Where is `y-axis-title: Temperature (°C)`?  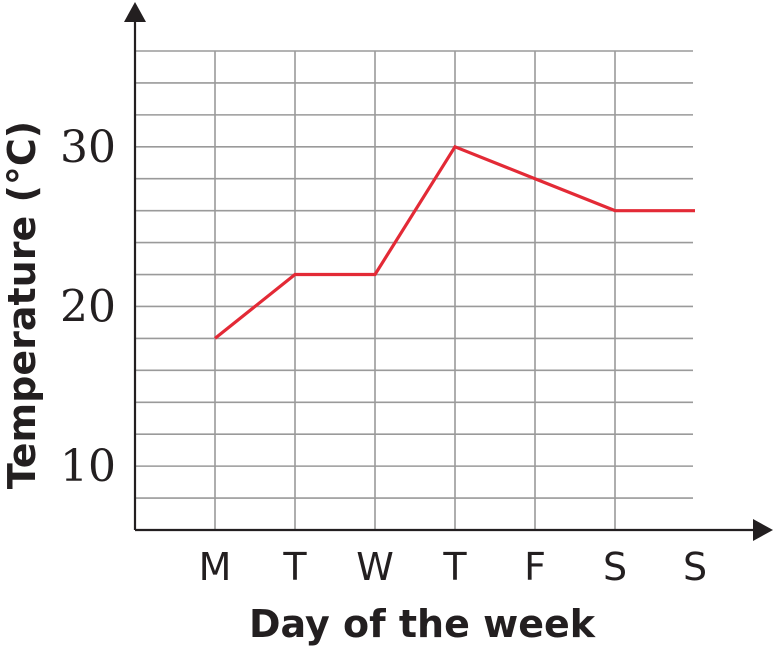
y-axis-title: Temperature (°C) is located at coordinates (22, 305).